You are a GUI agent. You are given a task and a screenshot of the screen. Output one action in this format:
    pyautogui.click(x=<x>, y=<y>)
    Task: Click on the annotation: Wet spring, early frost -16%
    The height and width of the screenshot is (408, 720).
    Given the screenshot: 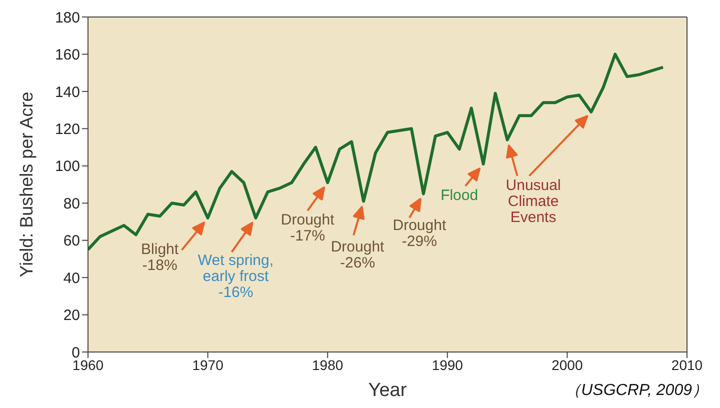 What is the action you would take?
    pyautogui.click(x=236, y=276)
    